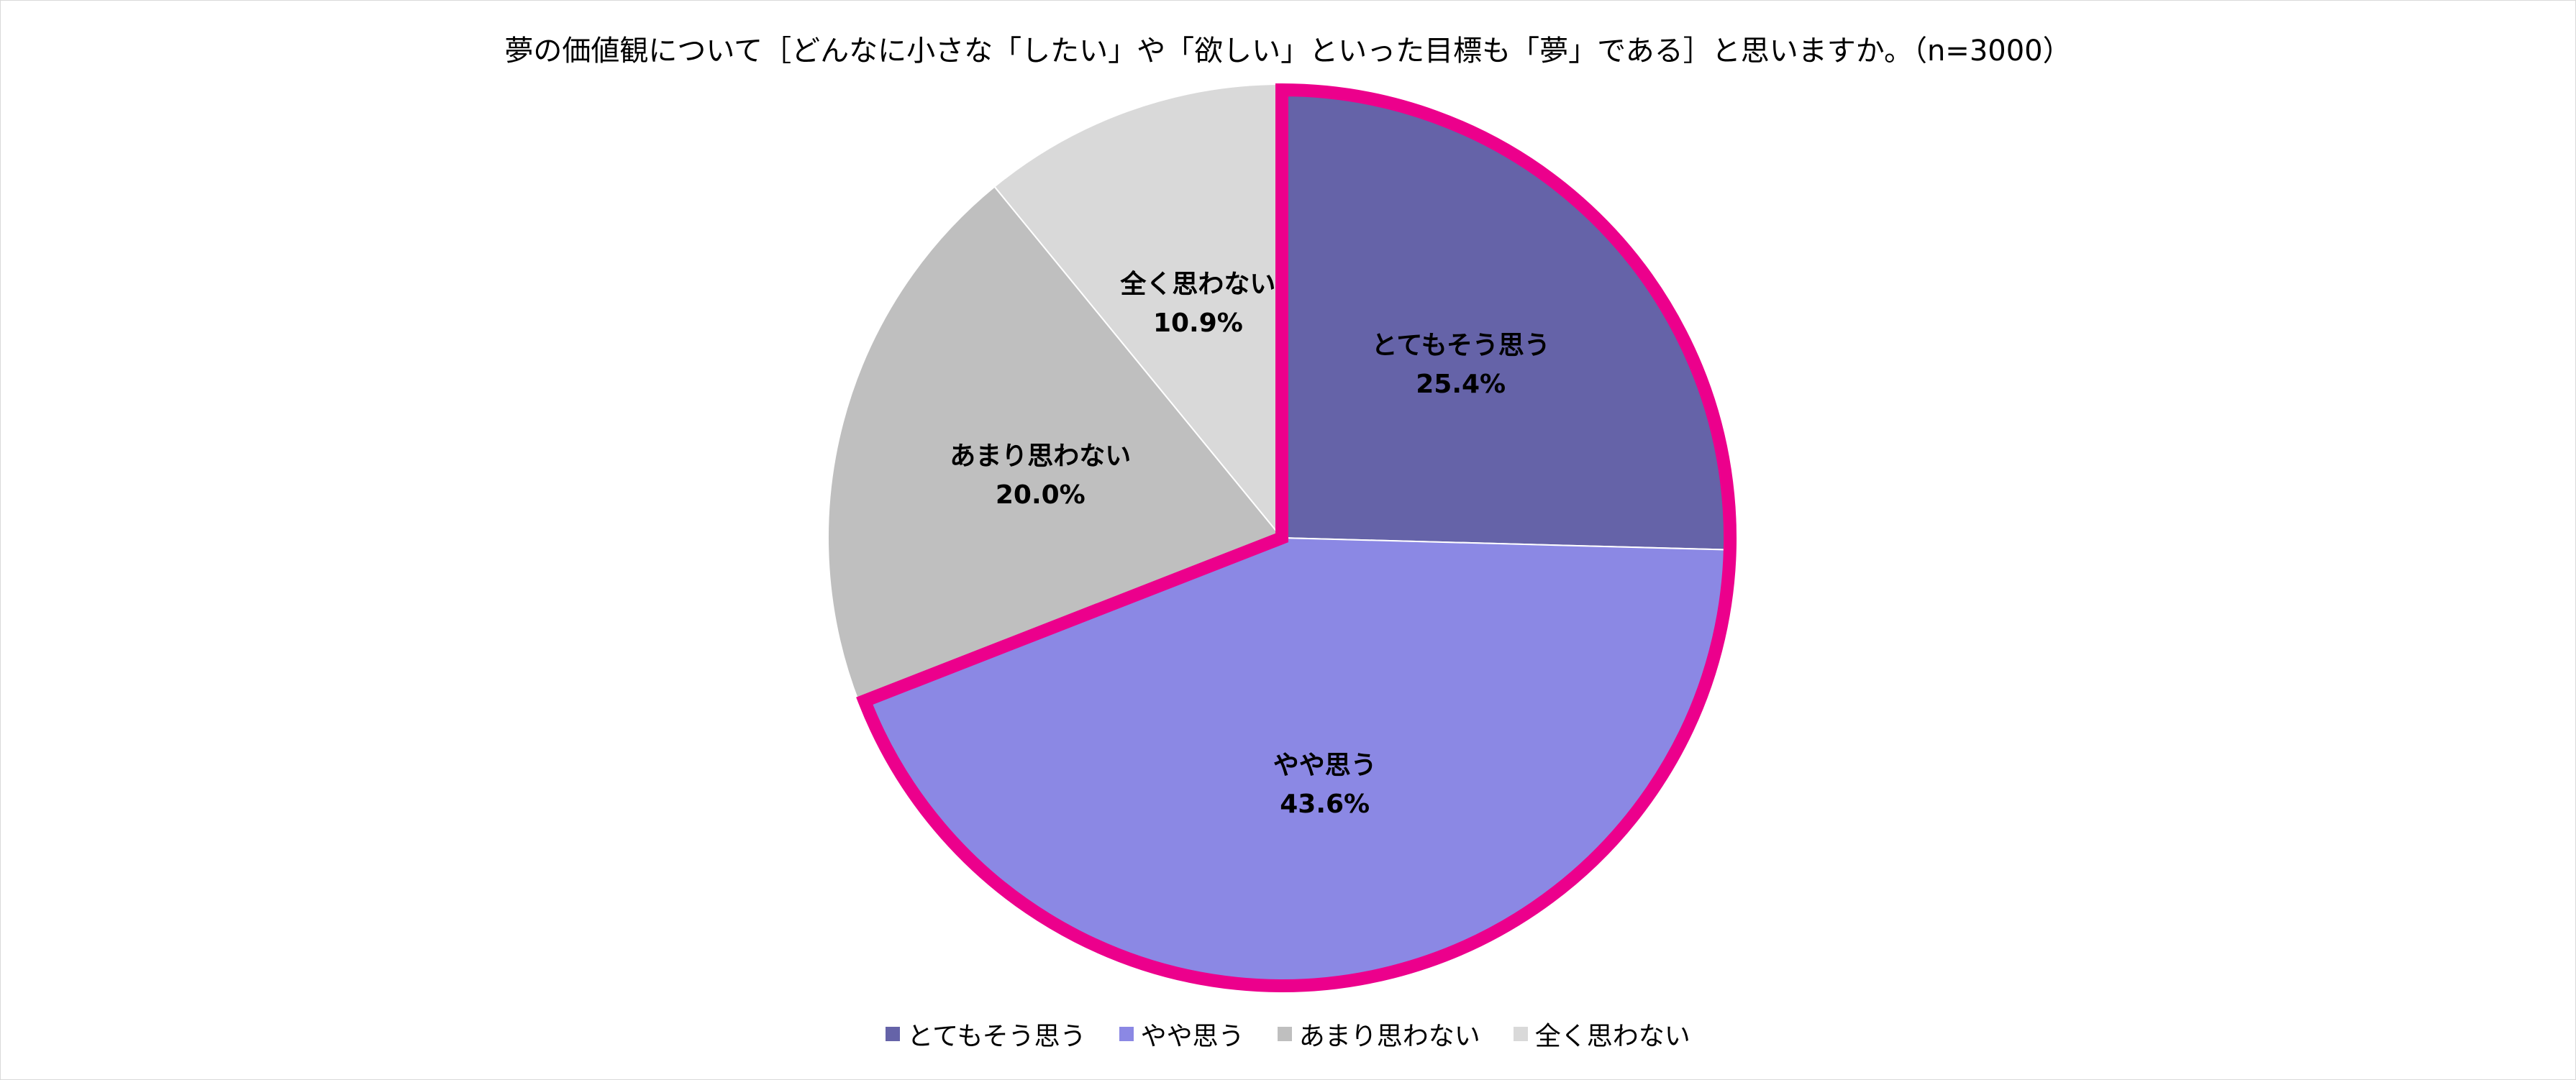 The width and height of the screenshot is (2576, 1080). What do you see at coordinates (1192, 1036) in the screenshot?
I see `legend-label: やや思う` at bounding box center [1192, 1036].